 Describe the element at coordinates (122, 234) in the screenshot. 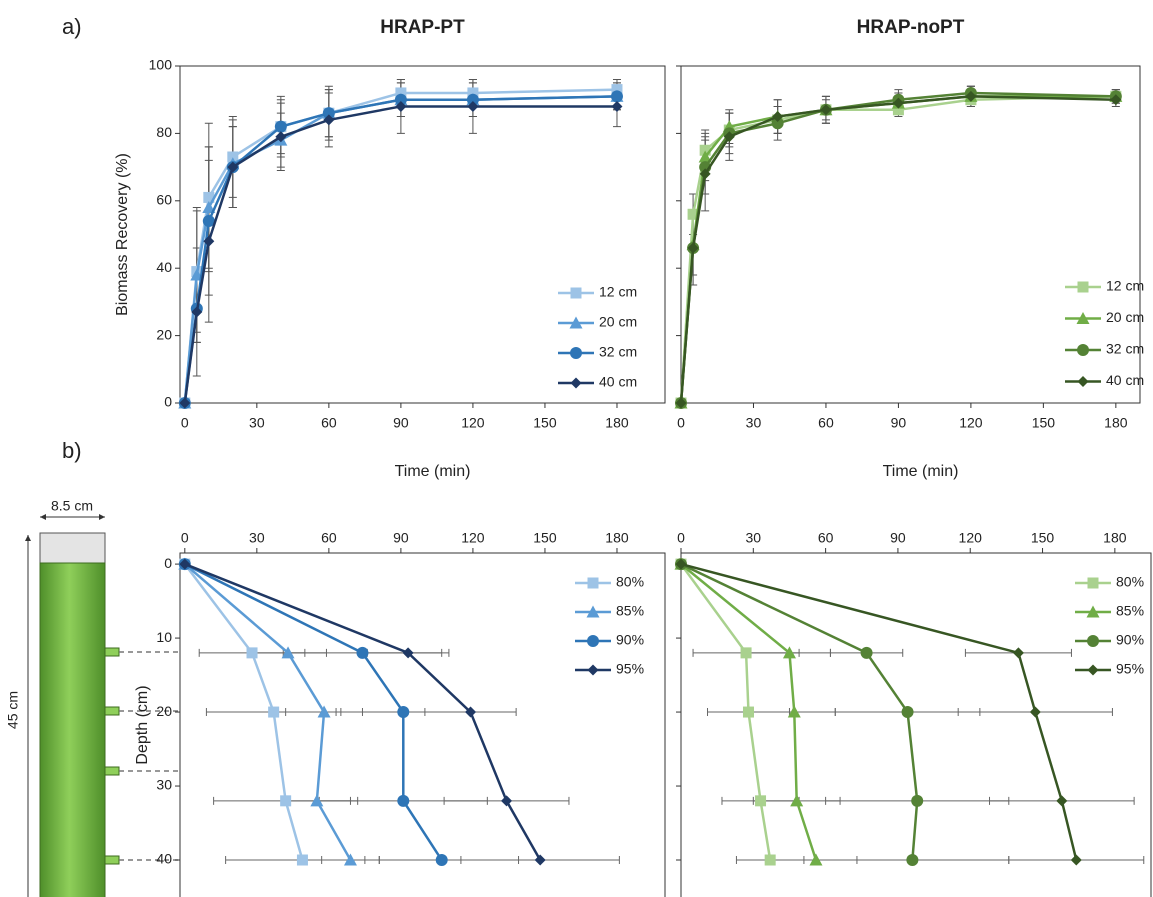

I see `y-axis-label: Biomass Recovery (%)` at that location.